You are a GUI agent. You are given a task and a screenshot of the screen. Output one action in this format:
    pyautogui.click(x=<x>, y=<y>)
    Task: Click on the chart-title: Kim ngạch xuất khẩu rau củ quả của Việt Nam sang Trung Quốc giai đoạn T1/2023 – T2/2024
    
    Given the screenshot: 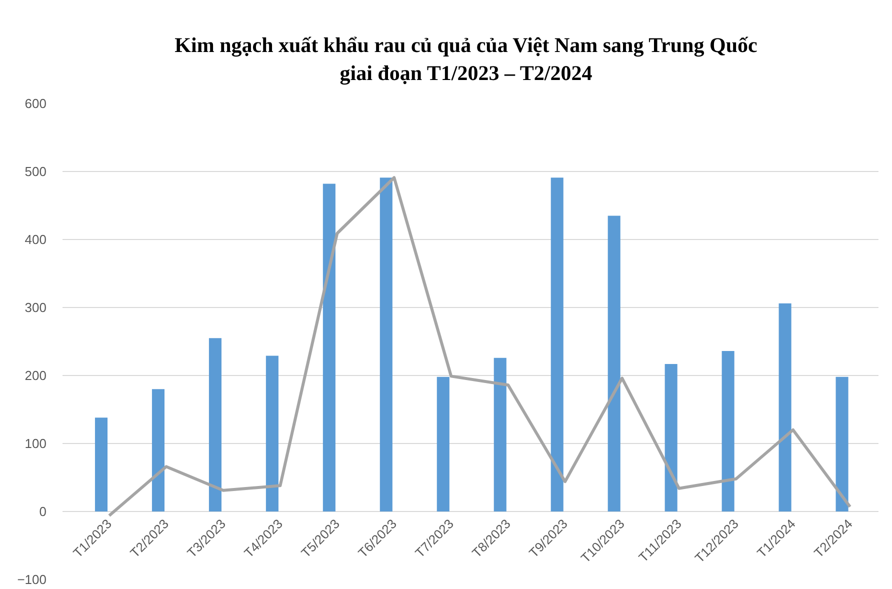 What is the action you would take?
    pyautogui.click(x=466, y=59)
    